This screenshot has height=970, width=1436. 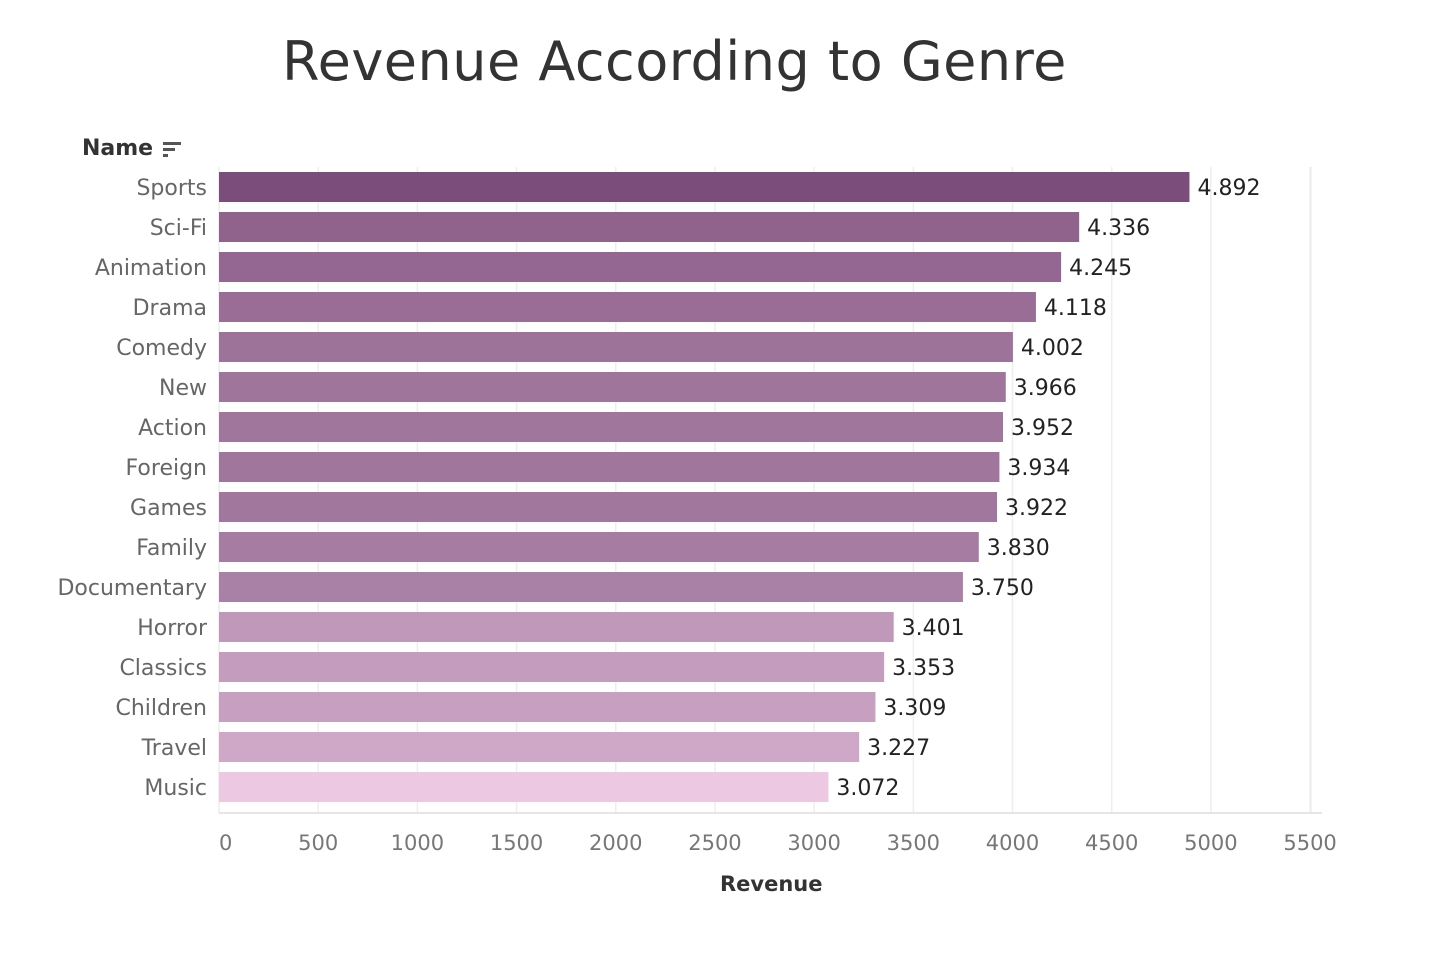 What do you see at coordinates (171, 548) in the screenshot?
I see `category-label-family: Family` at bounding box center [171, 548].